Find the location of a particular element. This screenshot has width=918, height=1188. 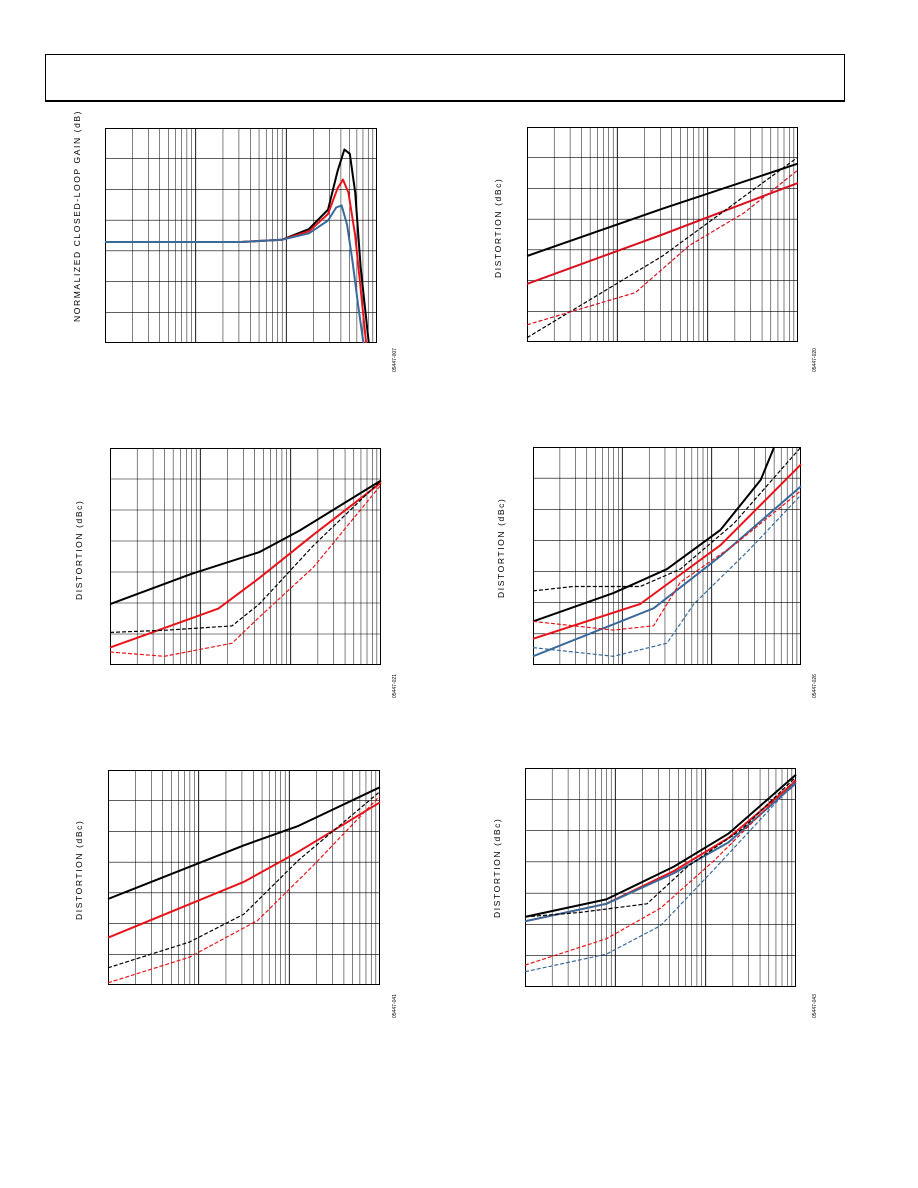

y-axis-label: NORMALIZED CLOSED-LOOP GAIN (dB) is located at coordinates (77, 215).